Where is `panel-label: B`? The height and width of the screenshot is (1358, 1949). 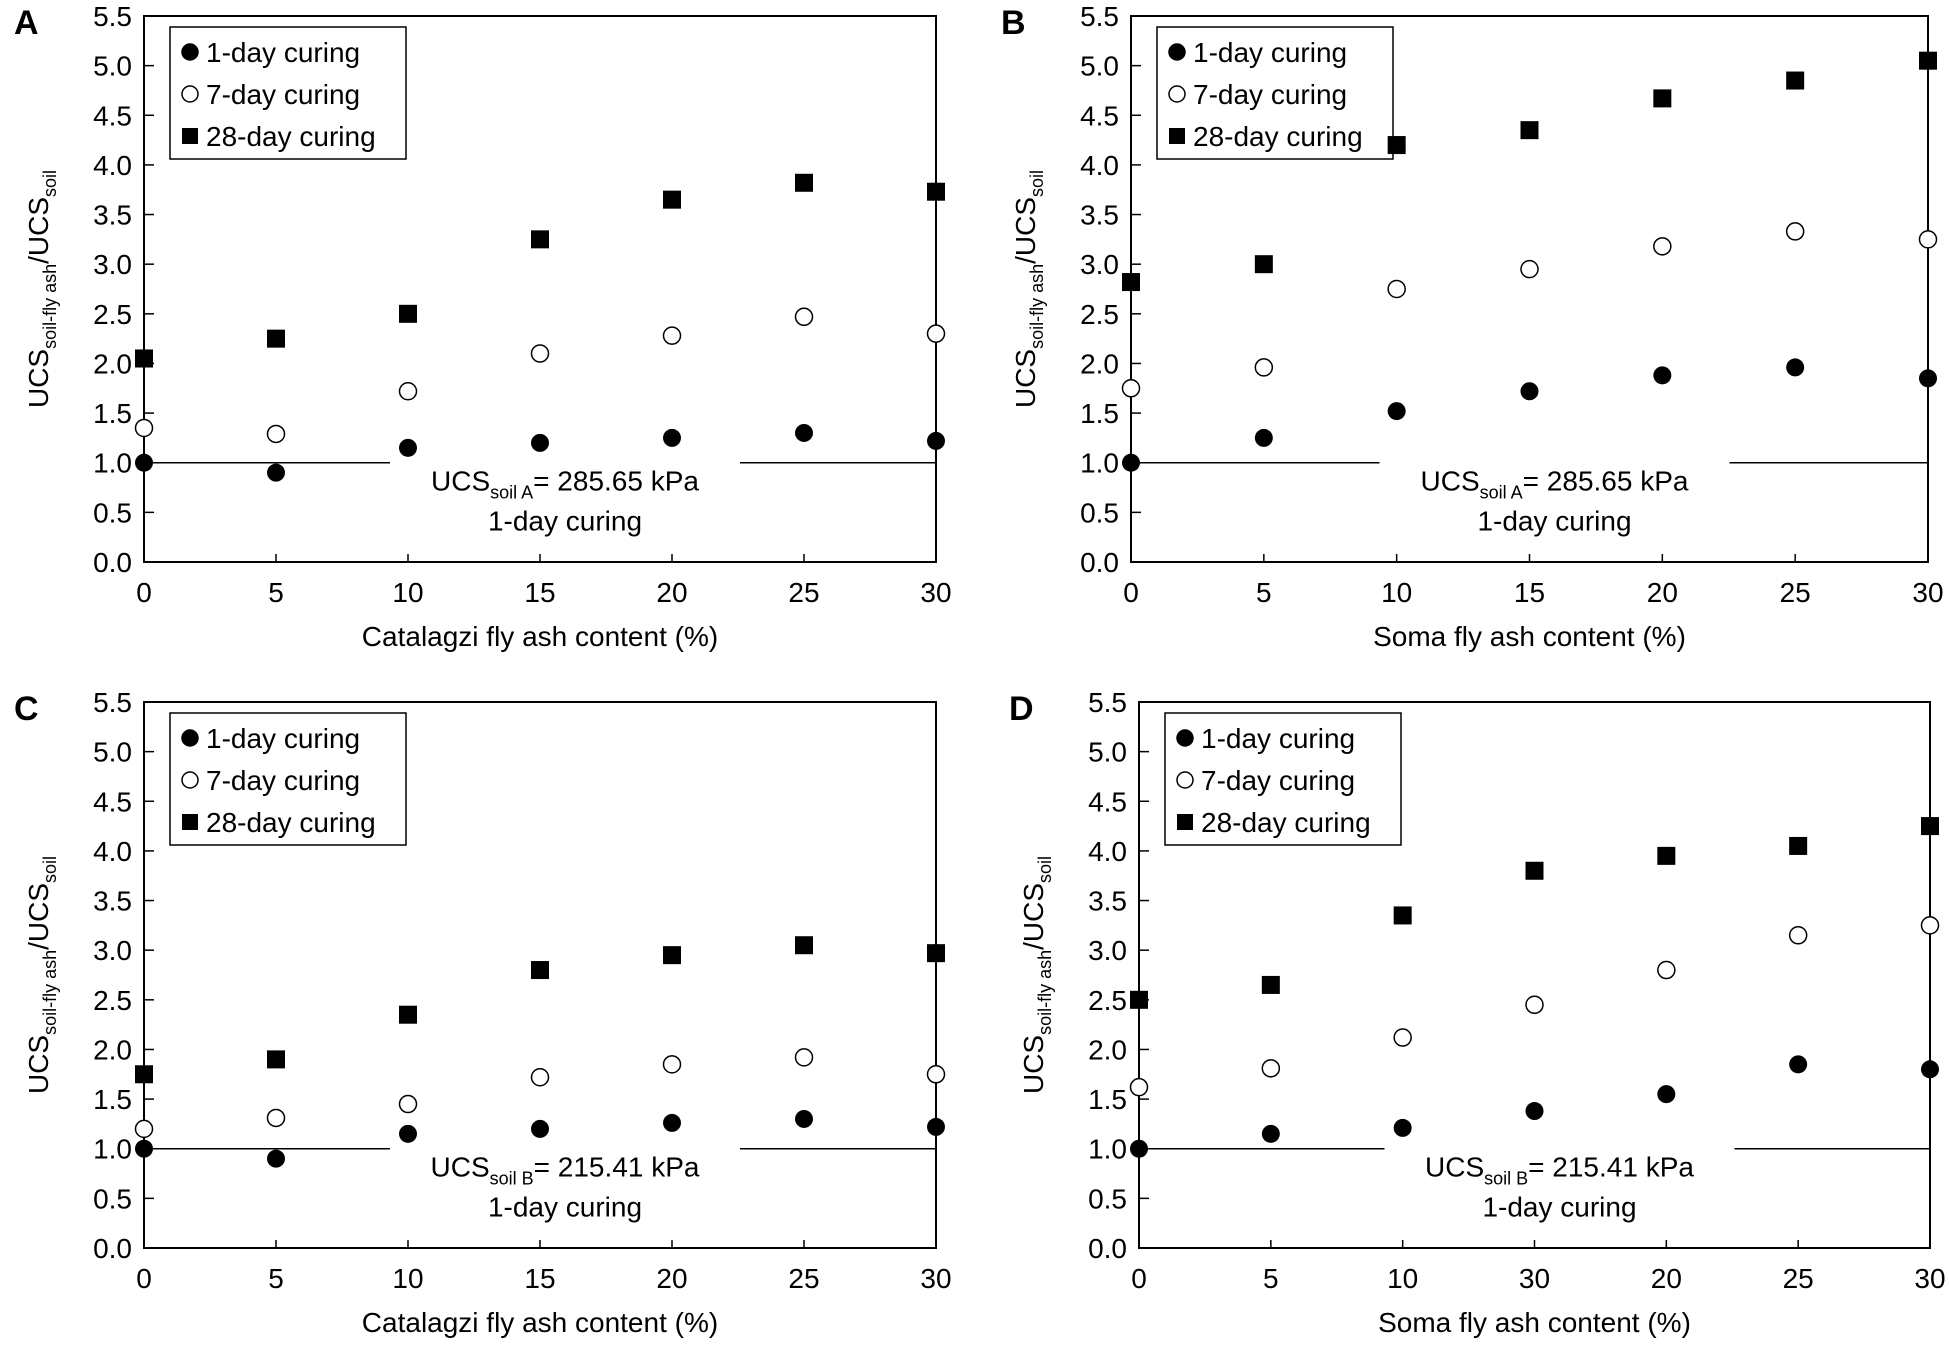
panel-label: B is located at coordinates (1013, 23).